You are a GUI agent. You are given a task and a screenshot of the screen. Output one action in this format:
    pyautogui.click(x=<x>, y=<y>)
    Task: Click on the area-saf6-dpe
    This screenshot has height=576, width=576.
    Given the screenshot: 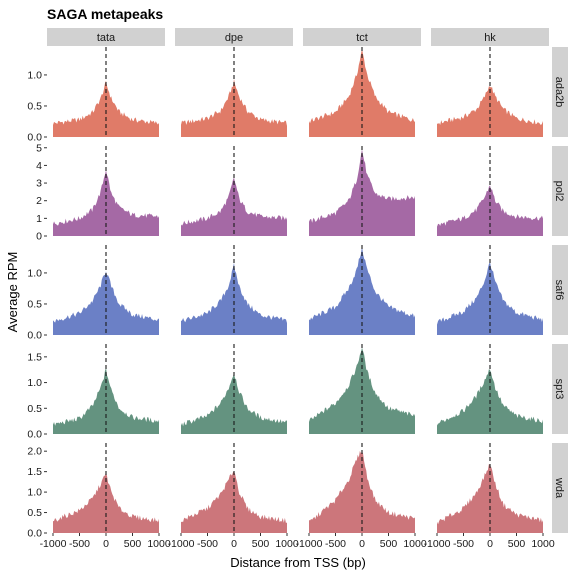 What is the action you would take?
    pyautogui.click(x=234, y=298)
    